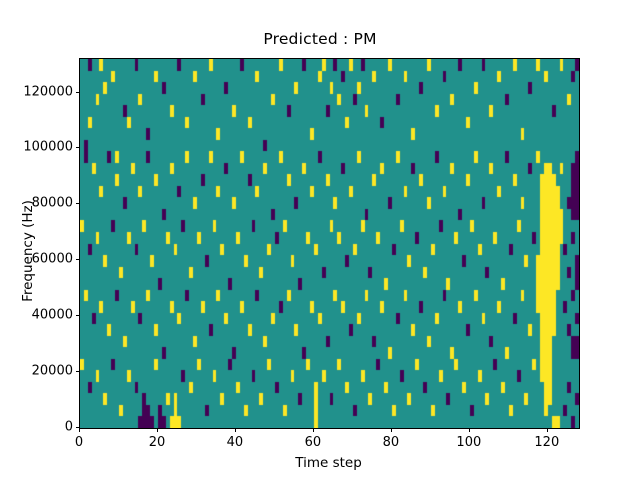 The image size is (640, 480). What do you see at coordinates (52, 371) in the screenshot?
I see `y-tick-label: 20000` at bounding box center [52, 371].